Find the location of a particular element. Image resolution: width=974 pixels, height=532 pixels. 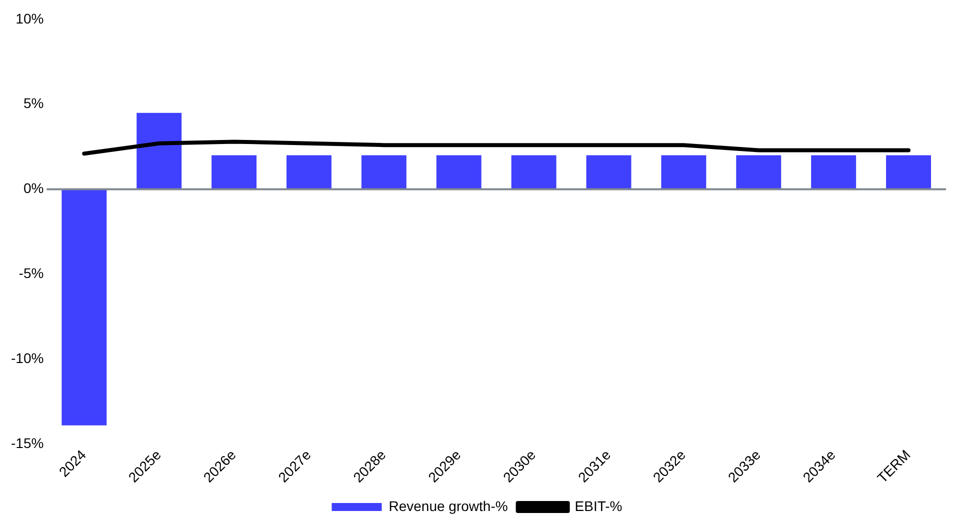

y-tick-label: 5% is located at coordinates (33, 103).